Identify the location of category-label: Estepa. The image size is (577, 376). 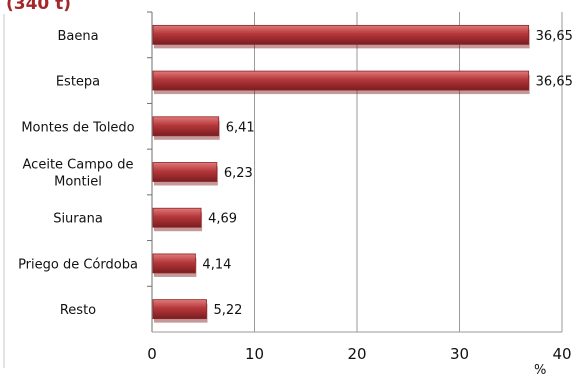
(78, 82).